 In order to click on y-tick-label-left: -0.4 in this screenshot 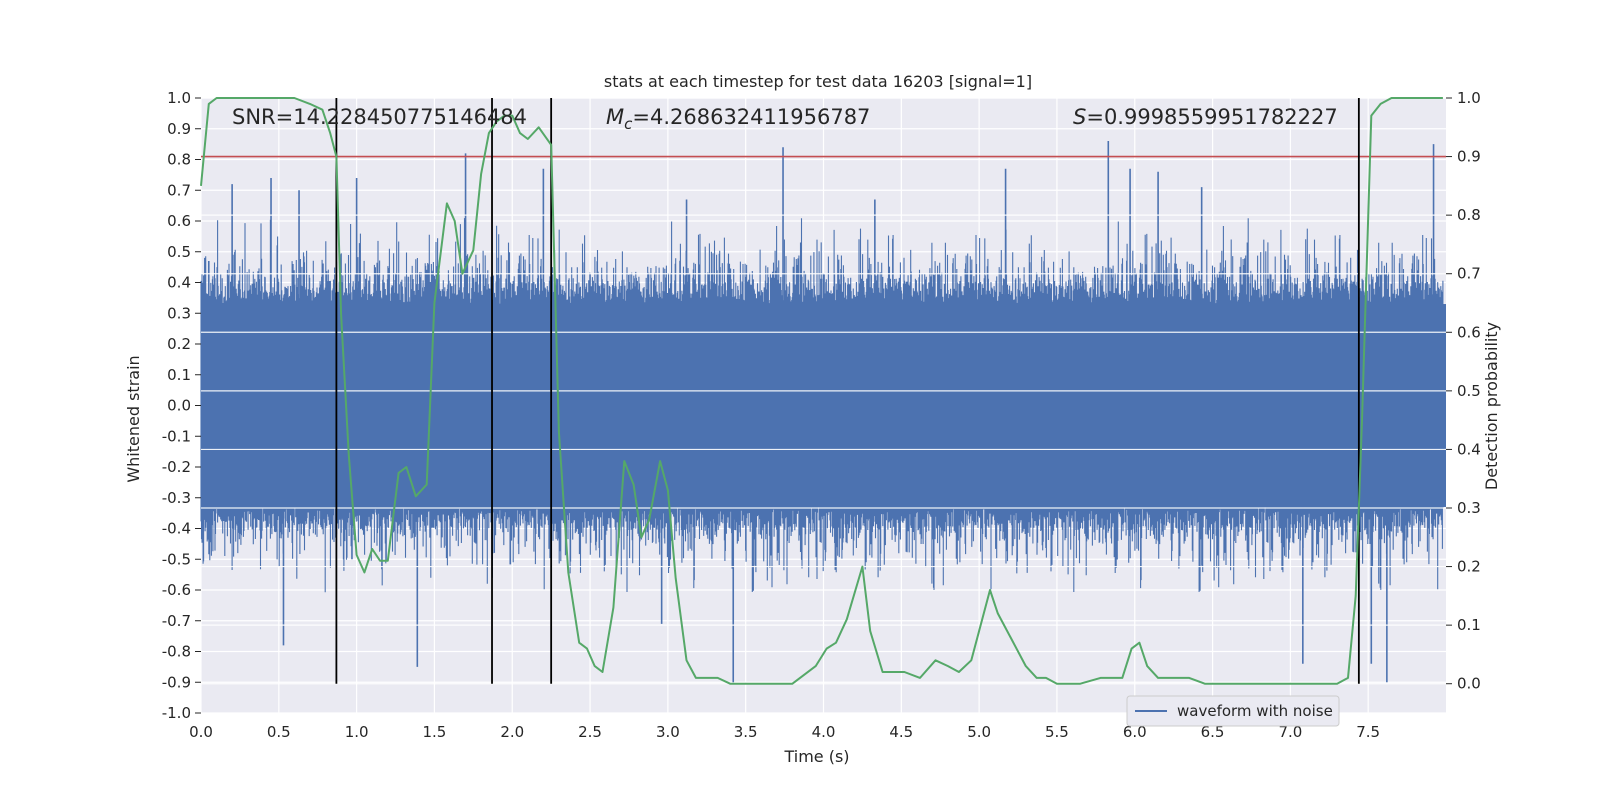, I will do `click(176, 529)`.